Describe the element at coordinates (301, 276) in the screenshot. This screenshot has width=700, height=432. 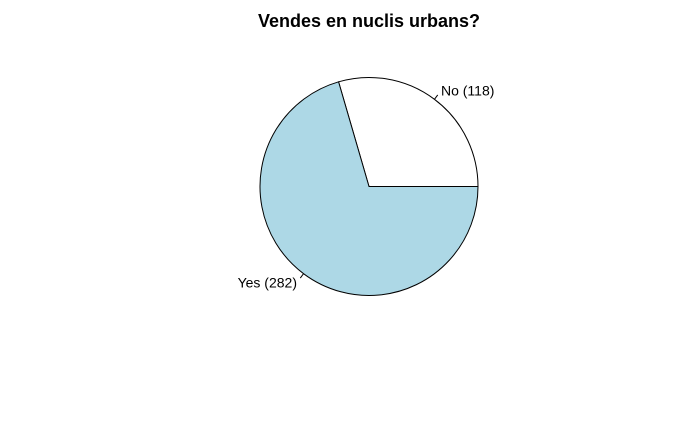
I see `pie-leader-yes` at that location.